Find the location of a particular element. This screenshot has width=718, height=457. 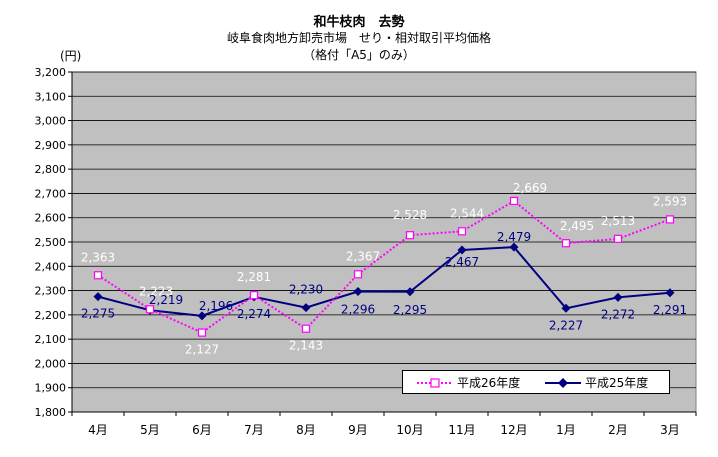

y-tick-label: 2,900 is located at coordinates (51, 145).